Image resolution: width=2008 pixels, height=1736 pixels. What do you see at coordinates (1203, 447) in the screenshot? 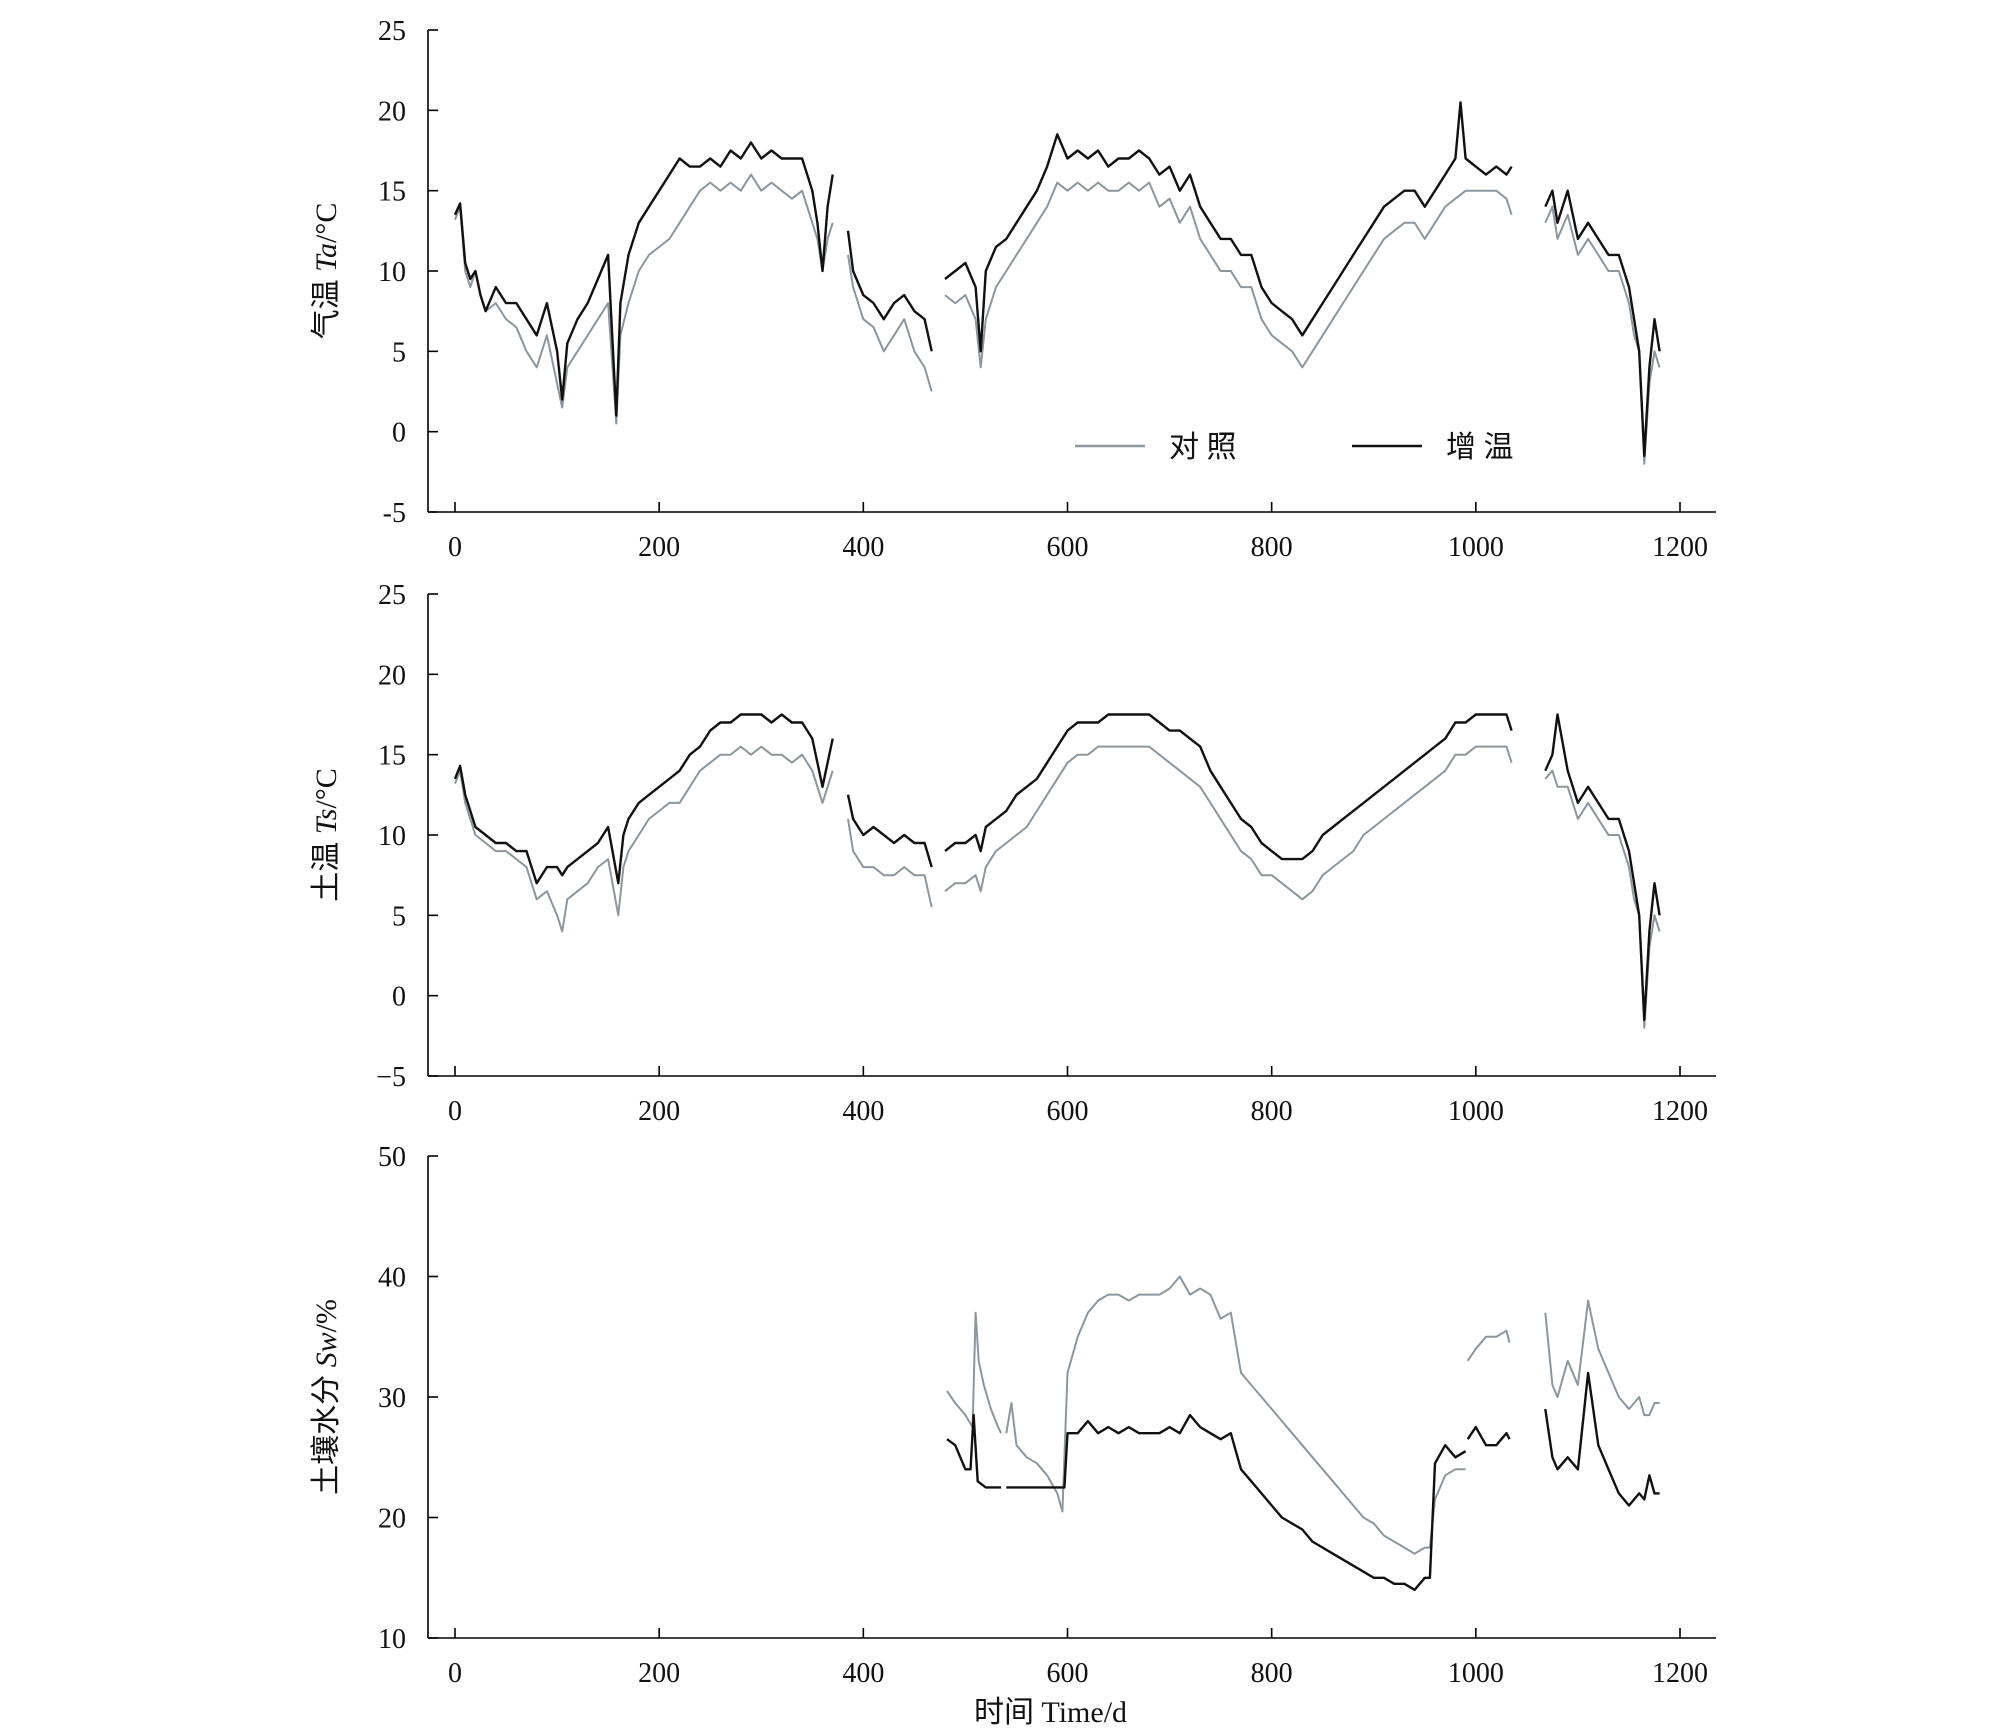
I see `legend-label: 对 照` at bounding box center [1203, 447].